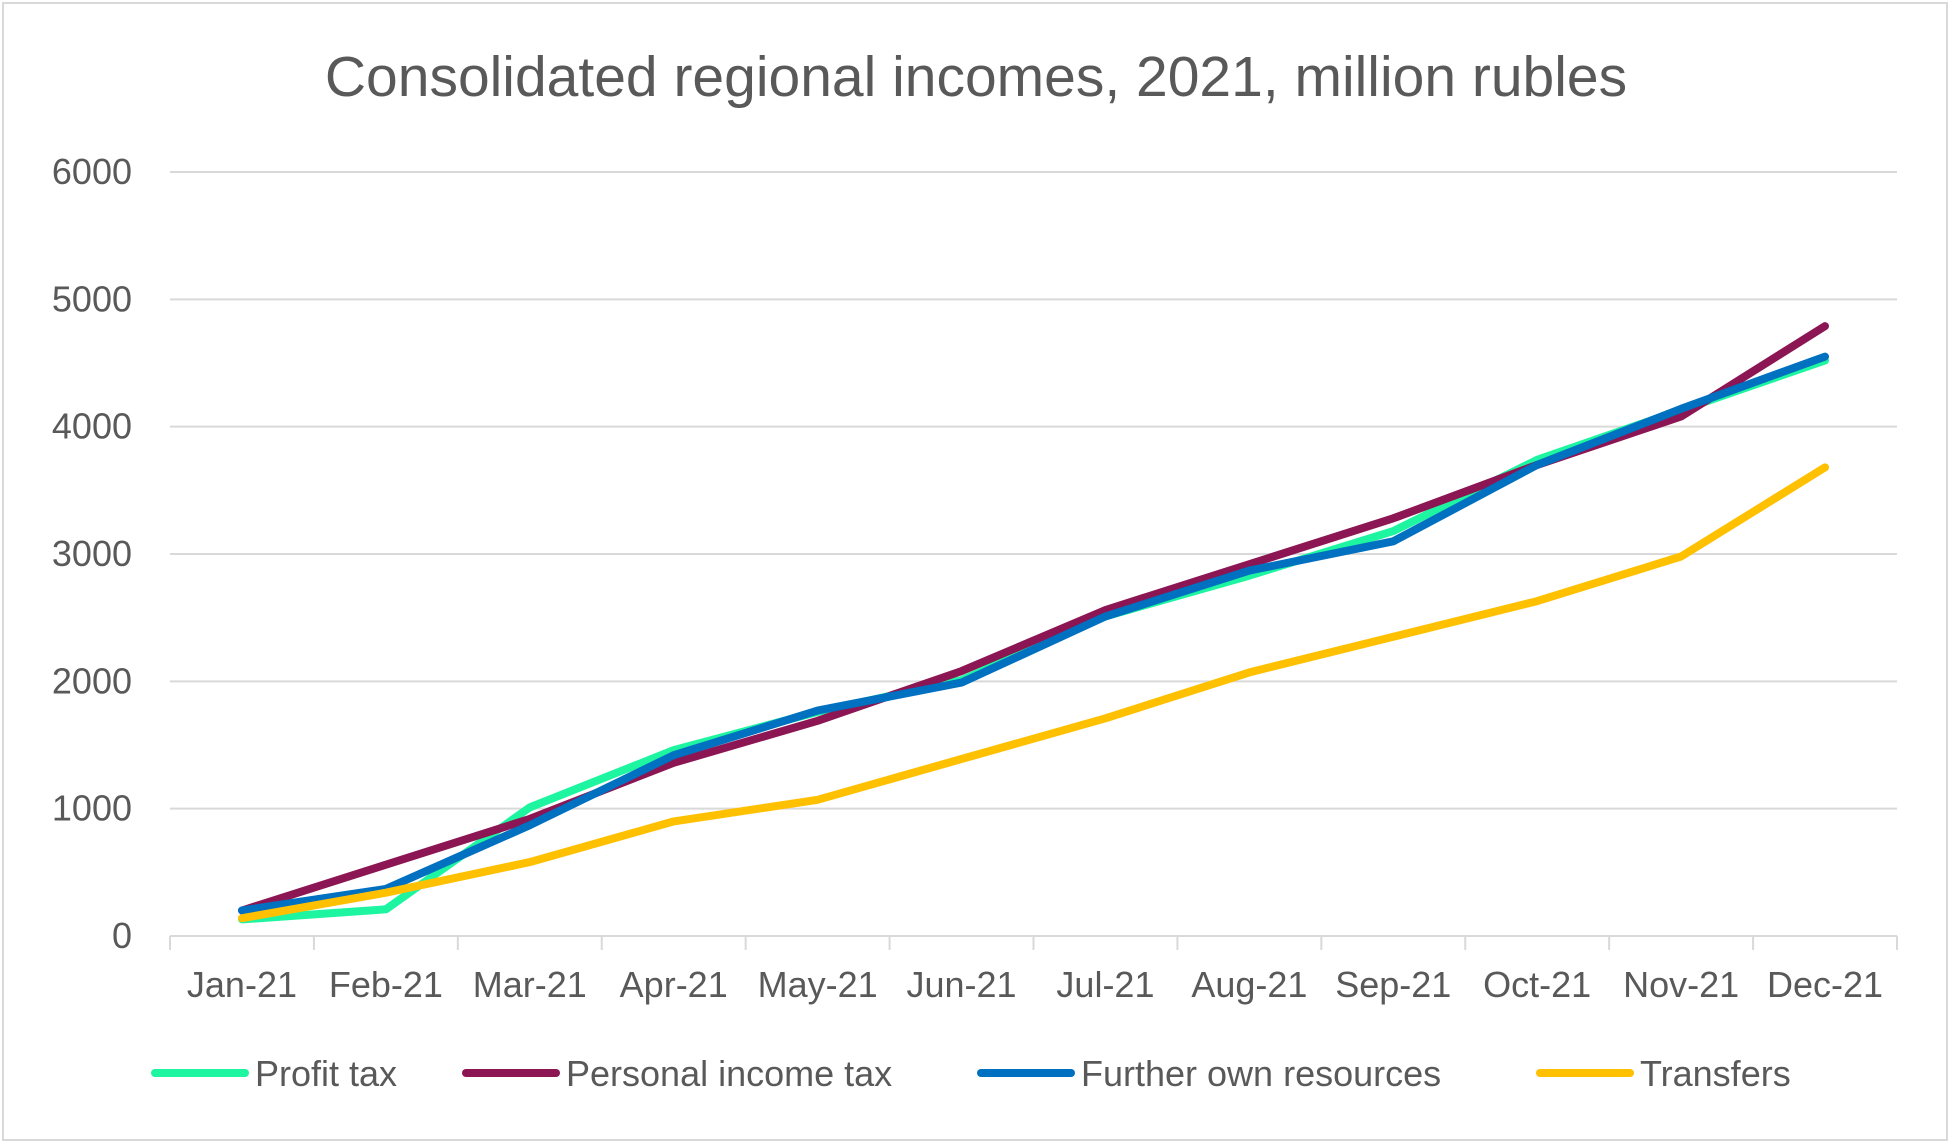  I want to click on y-tick-label: 2000, so click(92, 680).